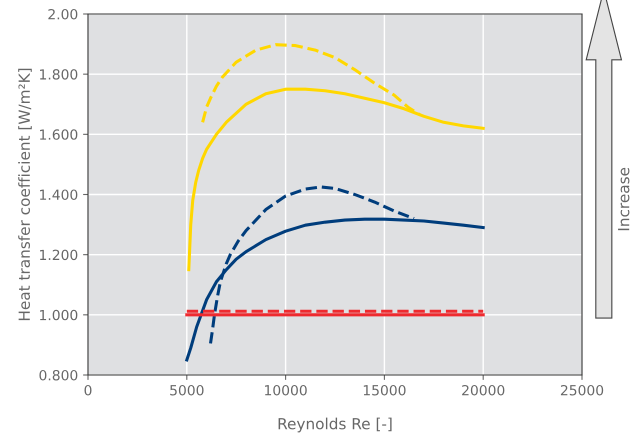 Image resolution: width=641 pixels, height=443 pixels. Describe the element at coordinates (59, 255) in the screenshot. I see `y-tick-label: 1.200` at that location.